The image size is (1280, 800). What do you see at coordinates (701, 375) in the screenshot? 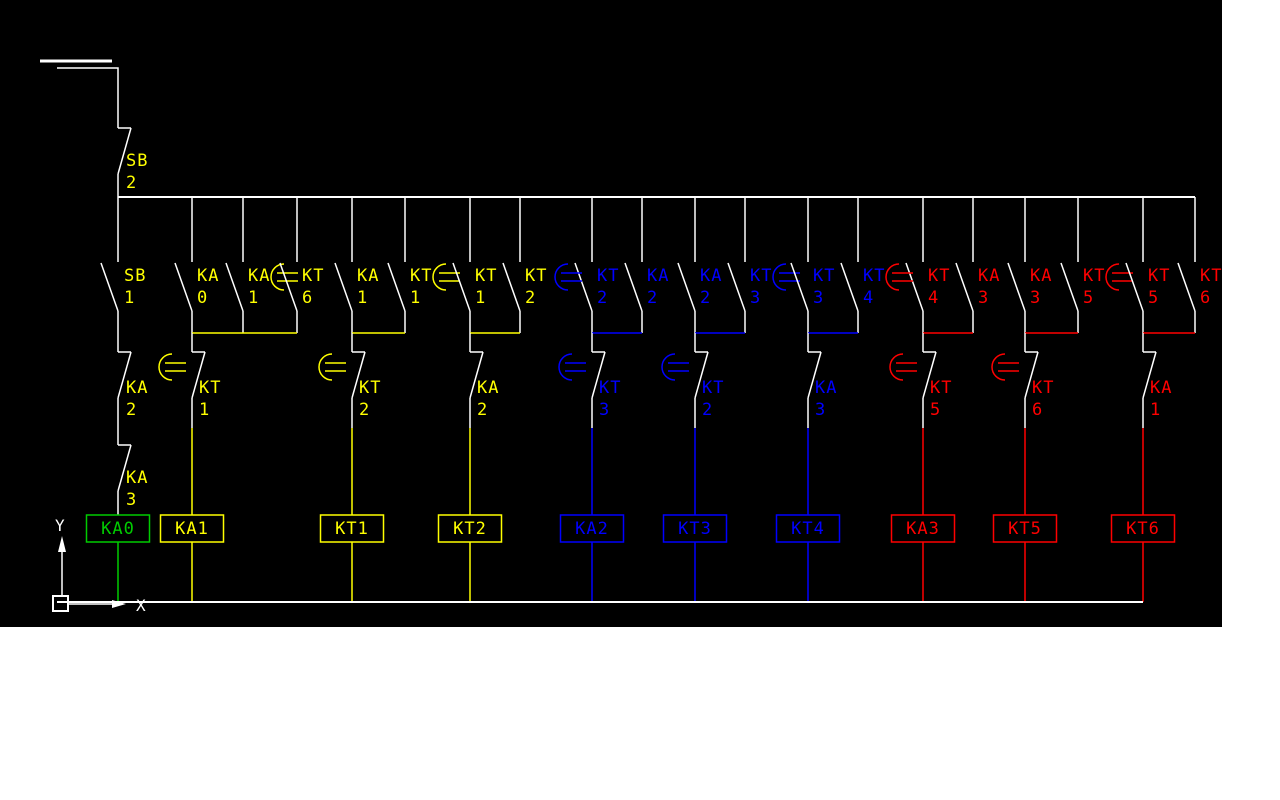
I see `row2-contact-KT3-blade` at bounding box center [701, 375].